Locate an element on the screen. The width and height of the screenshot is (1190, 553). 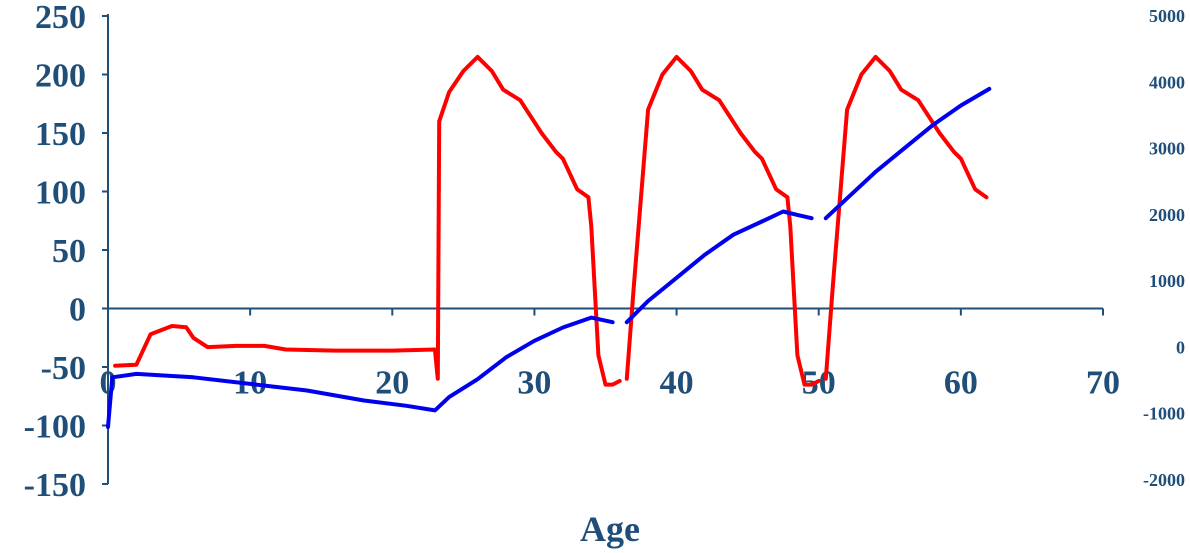
left-y-tick-label: 100 is located at coordinates (60, 193).